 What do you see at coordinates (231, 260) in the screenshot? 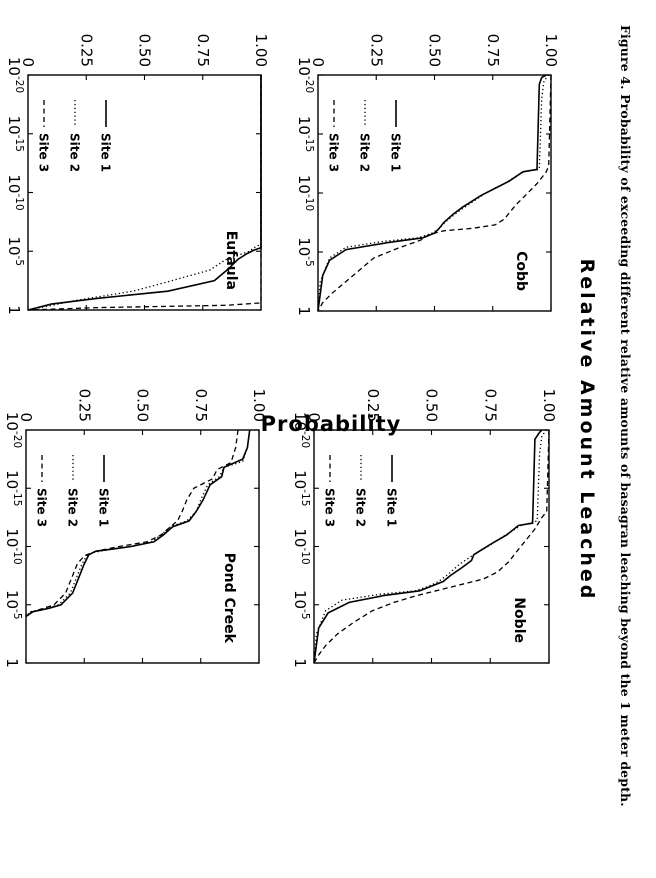
I see `panel-title: Eufaula` at bounding box center [231, 260].